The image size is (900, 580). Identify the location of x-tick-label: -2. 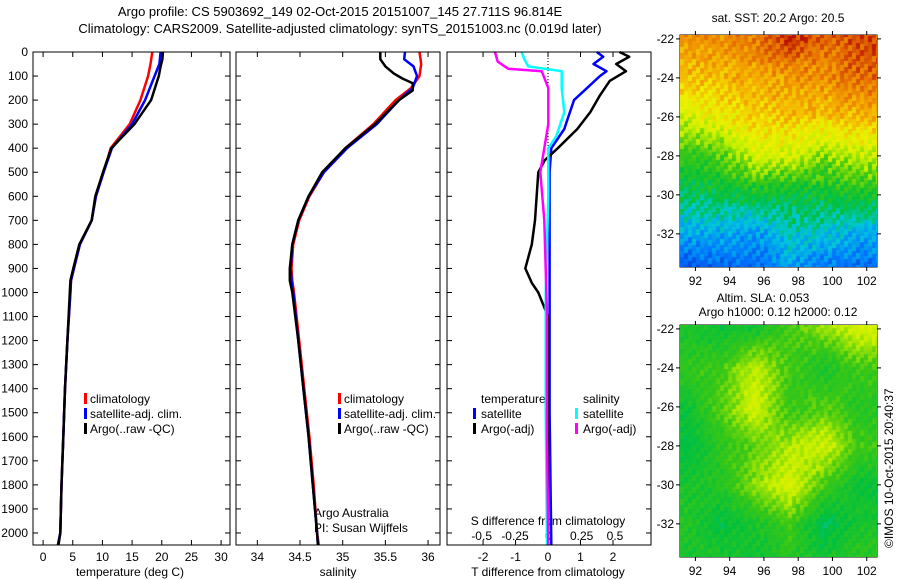
(483, 557).